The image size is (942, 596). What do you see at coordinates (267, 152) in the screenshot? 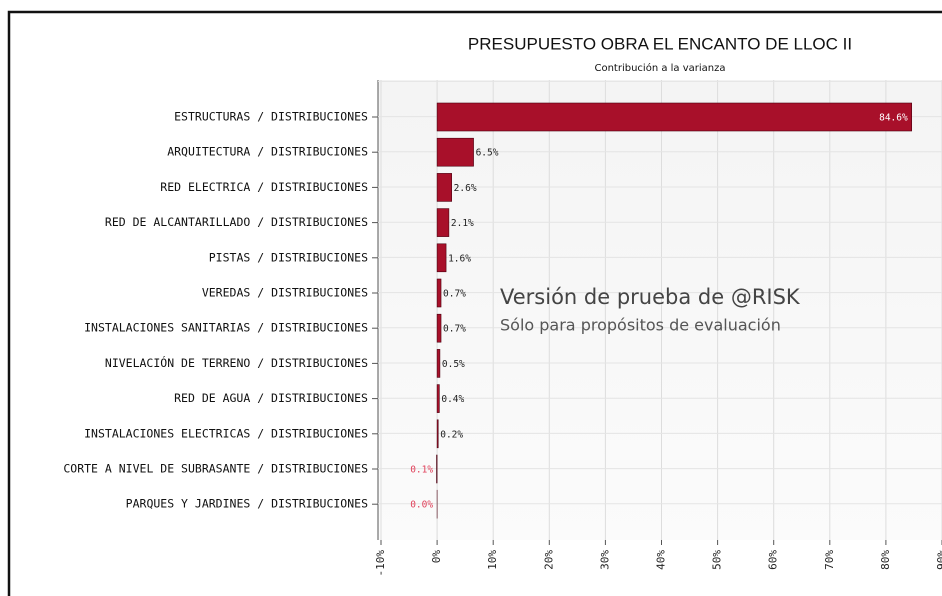
I see `y-tick-label: ARQUITECTURA / DISTRIBUCIONES` at bounding box center [267, 152].